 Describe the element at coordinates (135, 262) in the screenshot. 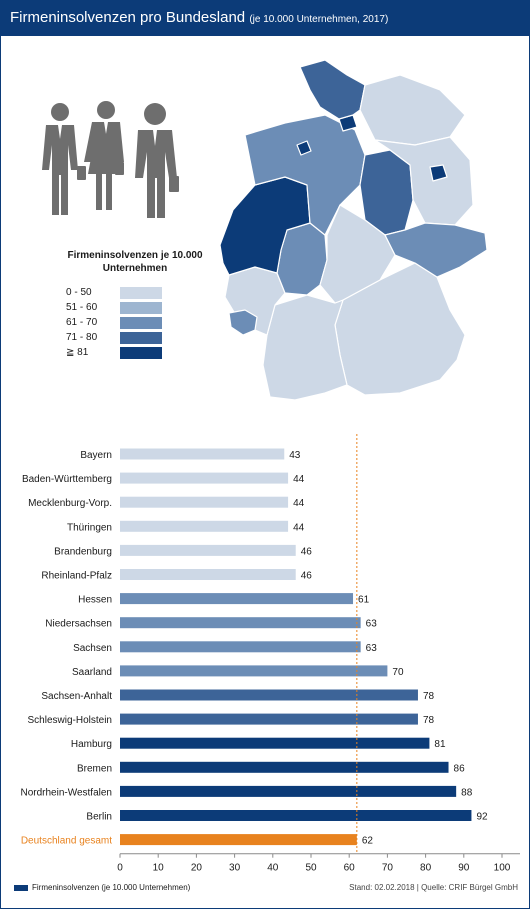

I see `legend-title: Firmeninsolvenzen je 10.000 Unternehmen` at that location.